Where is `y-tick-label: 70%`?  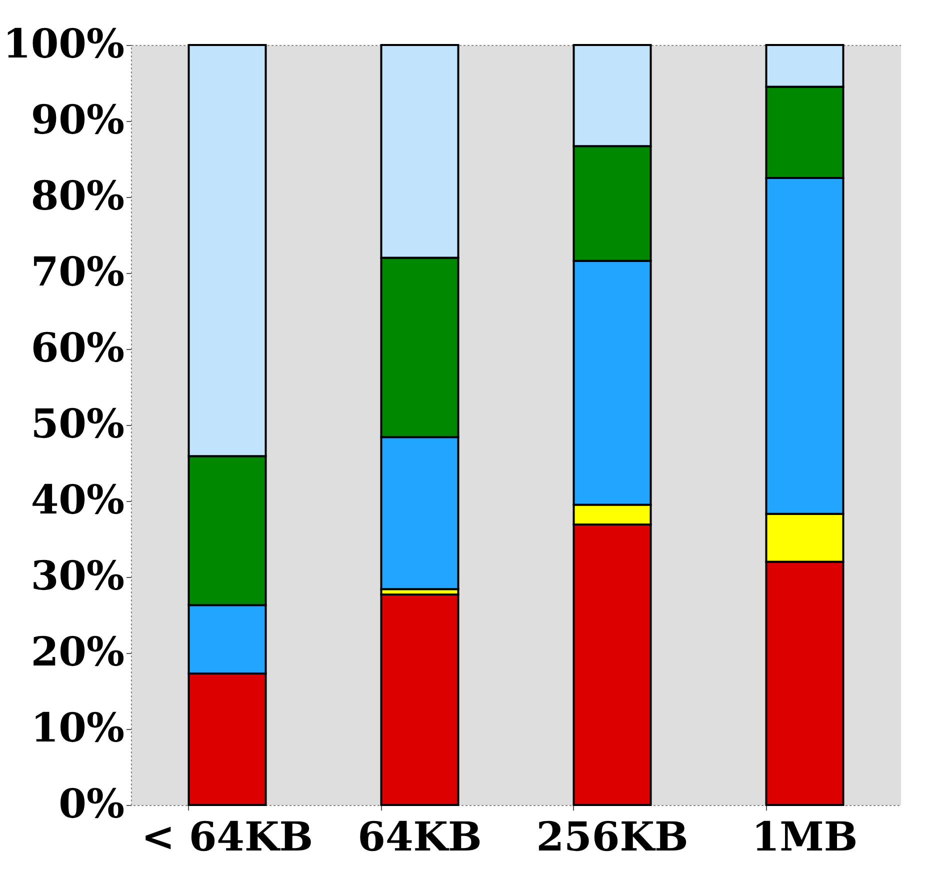
y-tick-label: 70% is located at coordinates (77, 272).